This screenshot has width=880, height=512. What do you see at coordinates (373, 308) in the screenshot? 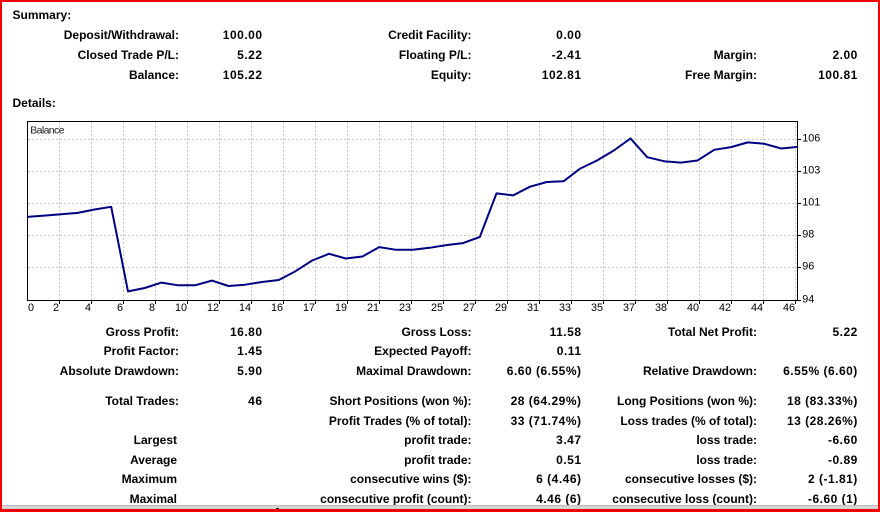
I see `svg-text: 21` at bounding box center [373, 308].